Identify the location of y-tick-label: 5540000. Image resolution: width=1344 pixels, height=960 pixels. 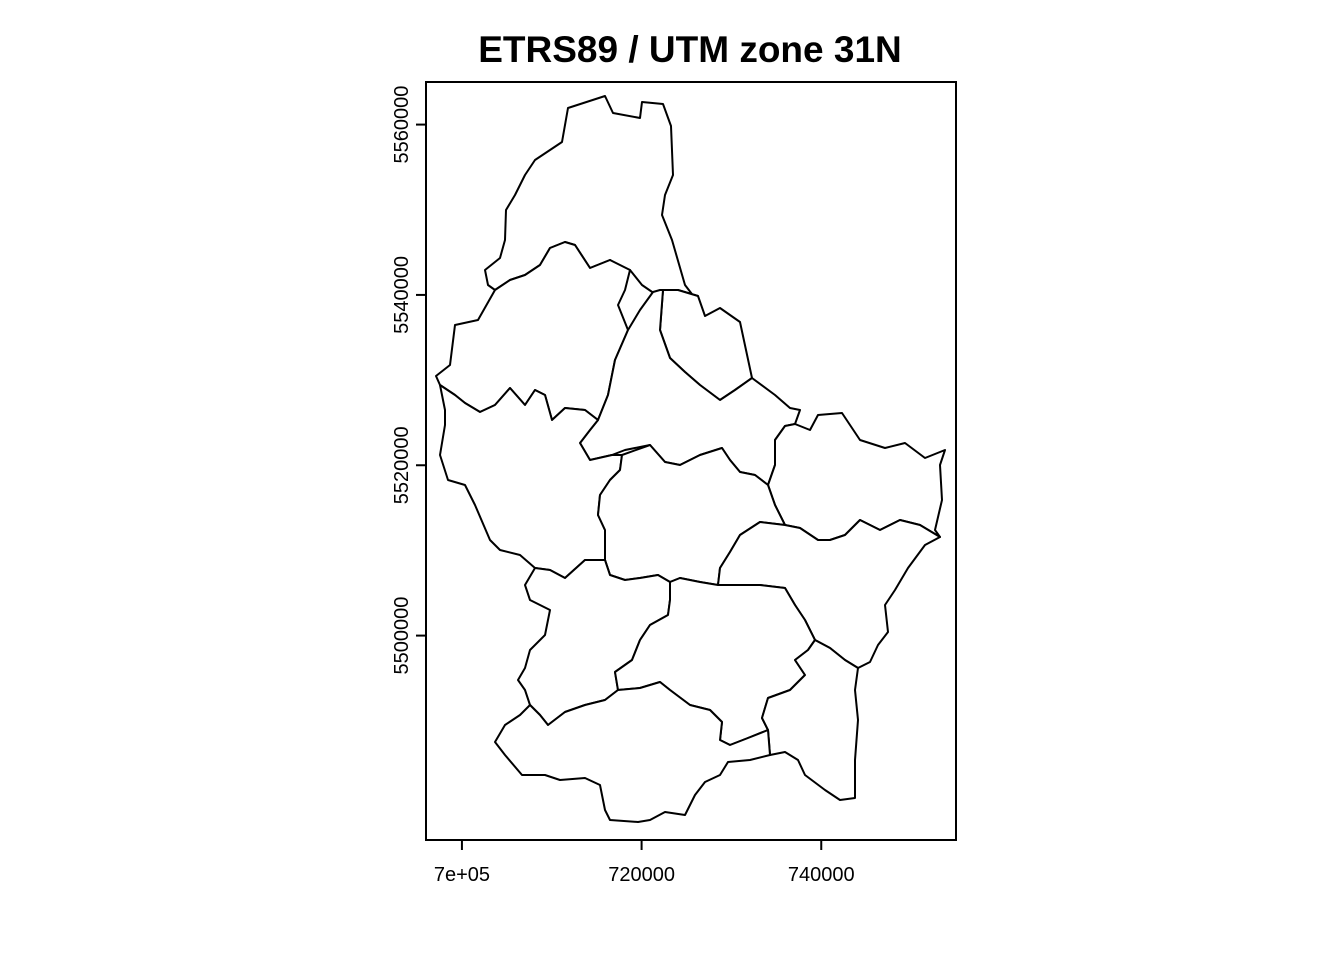
(402, 295).